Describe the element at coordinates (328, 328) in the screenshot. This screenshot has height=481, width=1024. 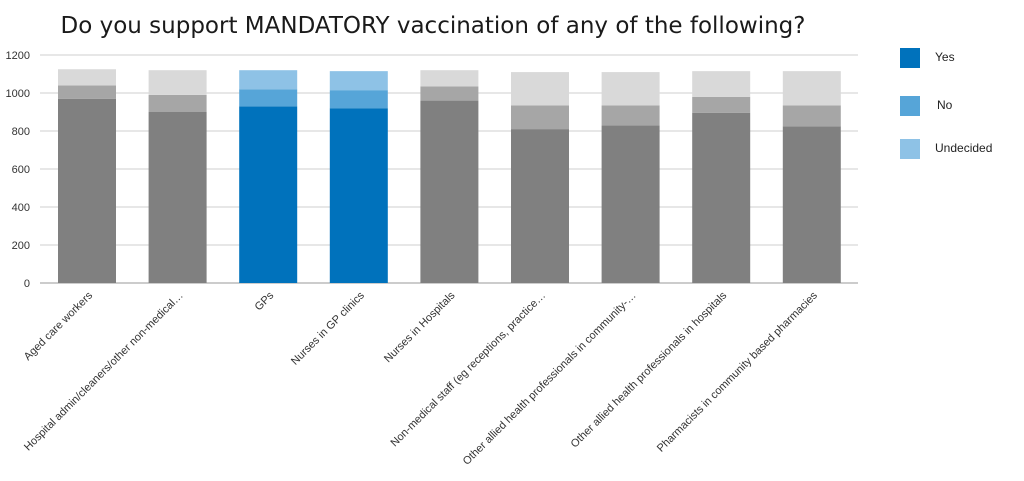
I see `x-tick-label: Nurses in GP clinics` at that location.